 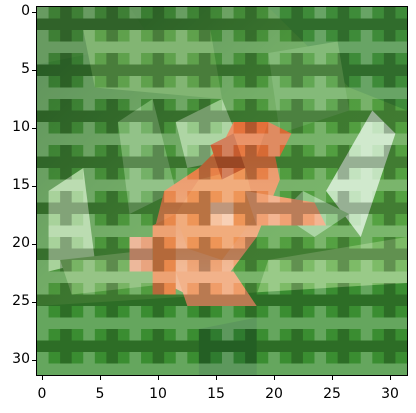 I want to click on y-tick-label-5: 5, so click(x=25, y=69).